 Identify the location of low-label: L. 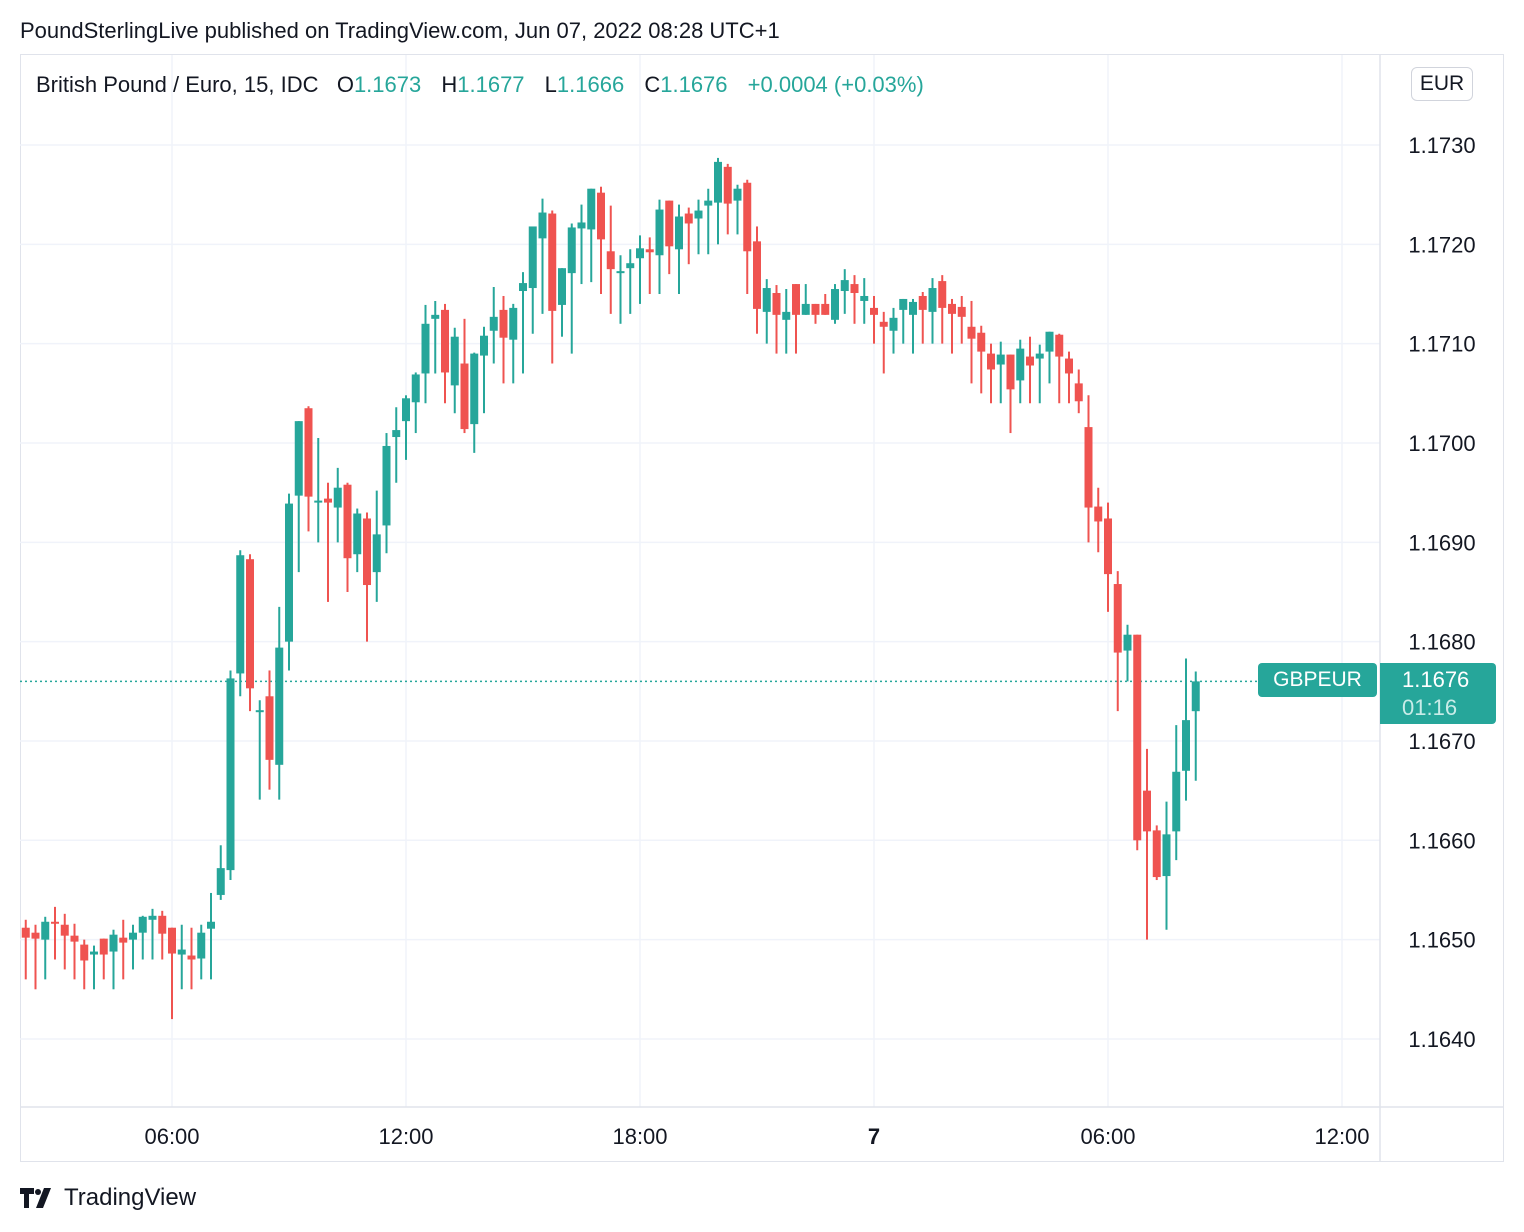
(550, 84).